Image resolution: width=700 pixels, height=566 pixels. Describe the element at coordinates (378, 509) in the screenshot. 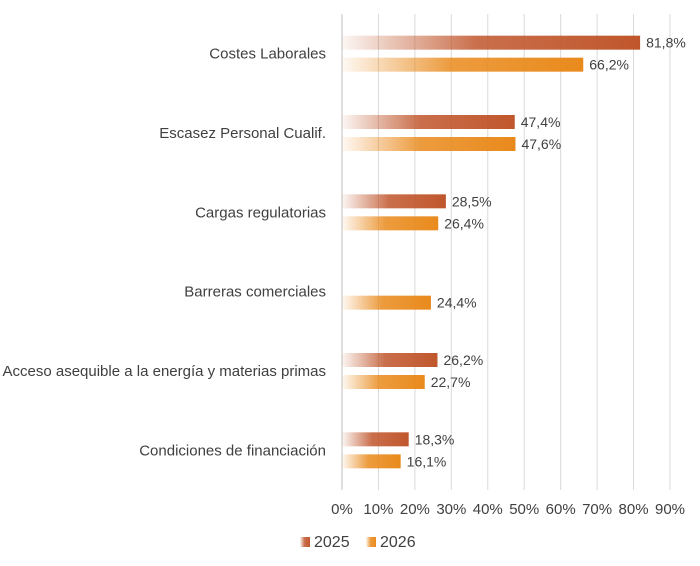

I see `x-tick-label: 10%` at that location.